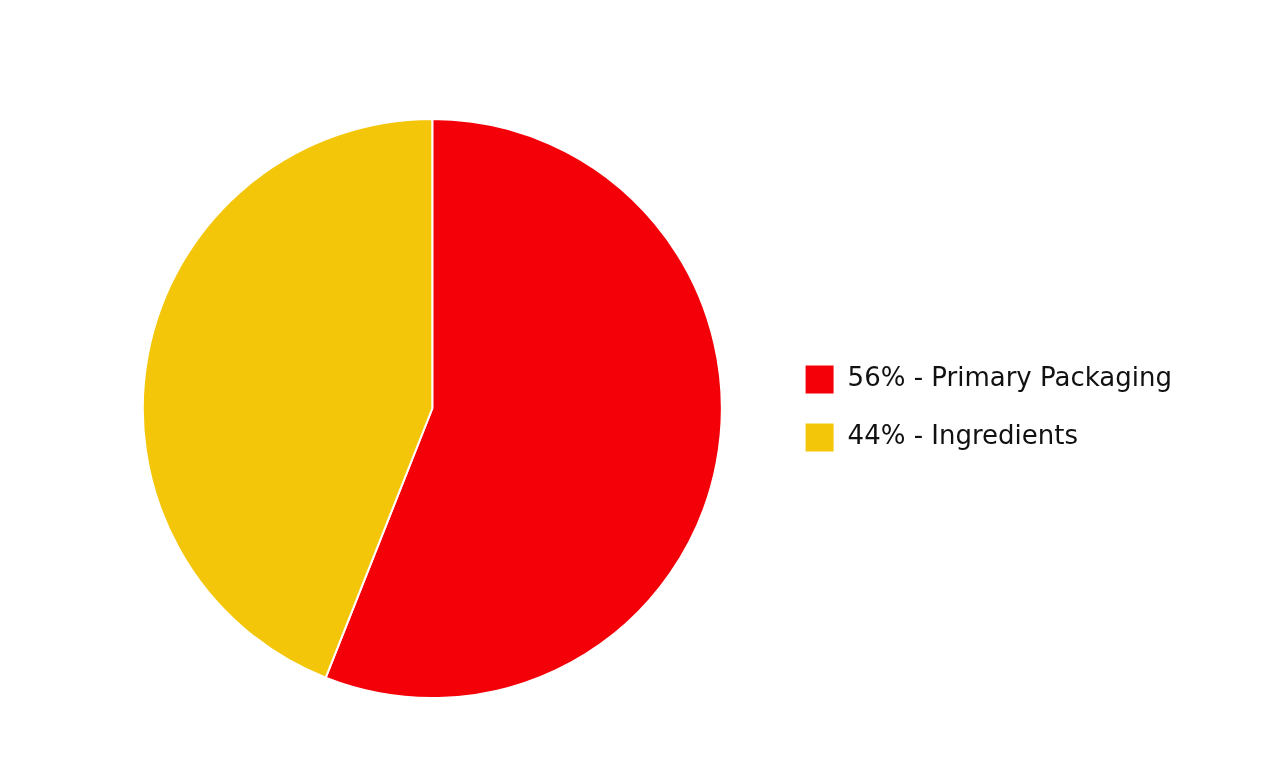 The image size is (1280, 777). Describe the element at coordinates (963, 435) in the screenshot. I see `legend-label: 44% - Ingredients` at that location.